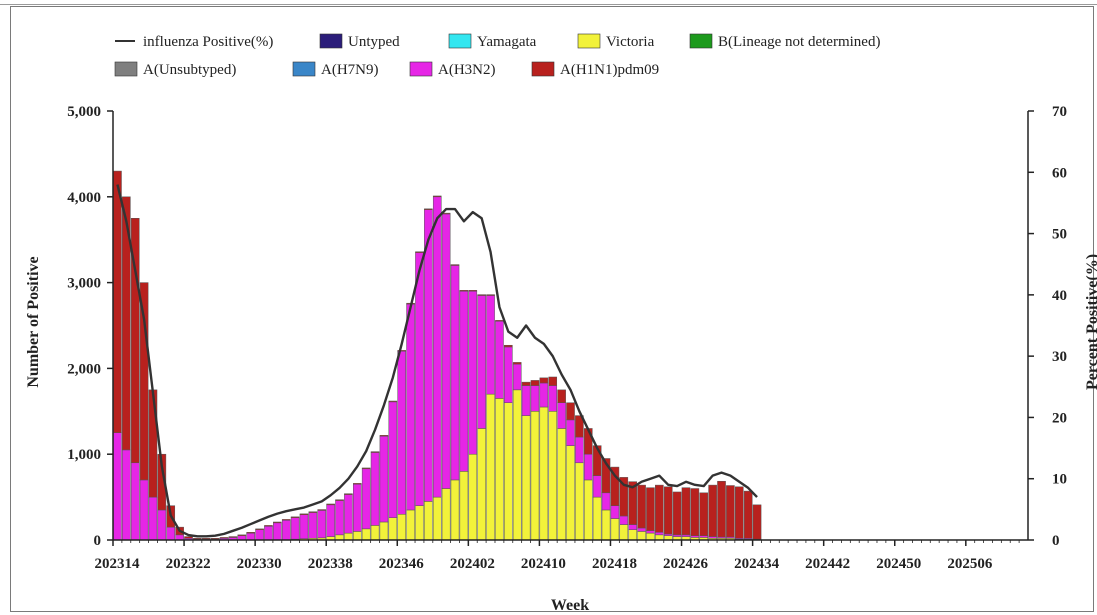 The width and height of the screenshot is (1097, 615). What do you see at coordinates (757, 564) in the screenshot?
I see `x-tick-label: 202434` at bounding box center [757, 564].